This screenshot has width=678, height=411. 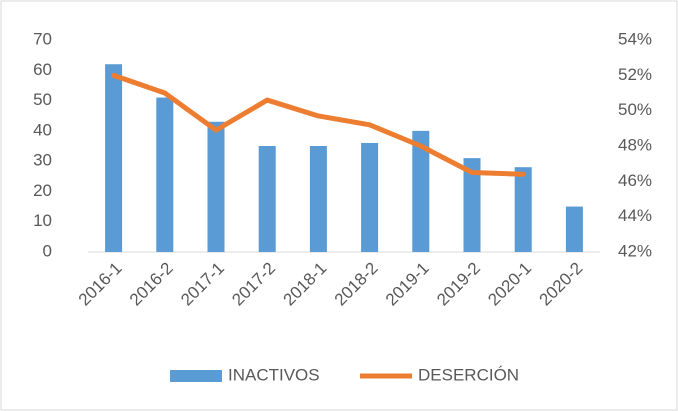 I want to click on y-tick-label: 50, so click(x=42, y=99).